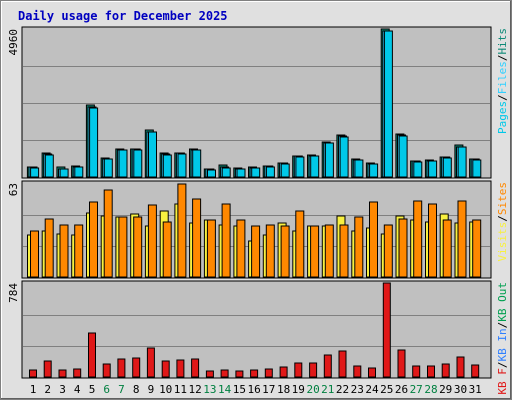 Image resolution: width=512 pixels, height=400 pixels. What do you see at coordinates (225, 389) in the screenshot?
I see `x-tick-label: 14` at bounding box center [225, 389].